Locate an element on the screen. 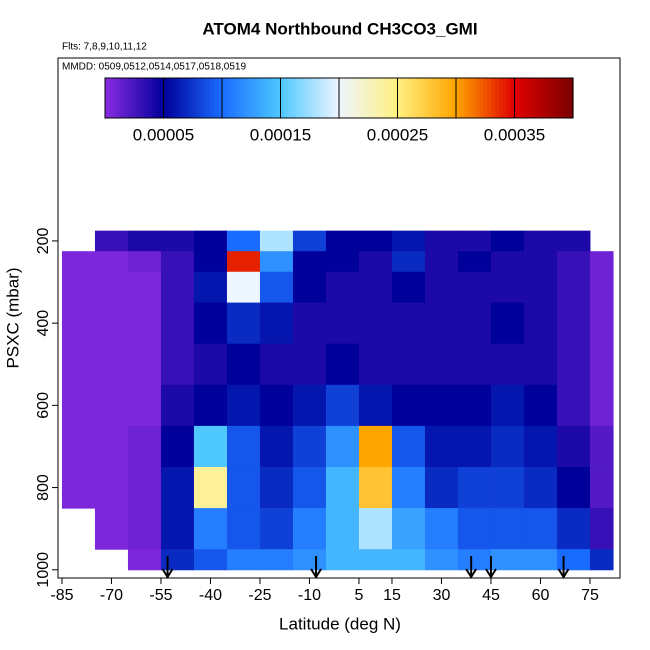 The height and width of the screenshot is (650, 650). annotation: MMDD: 0509,0512,0514,0517,0518,0519 is located at coordinates (154, 67).